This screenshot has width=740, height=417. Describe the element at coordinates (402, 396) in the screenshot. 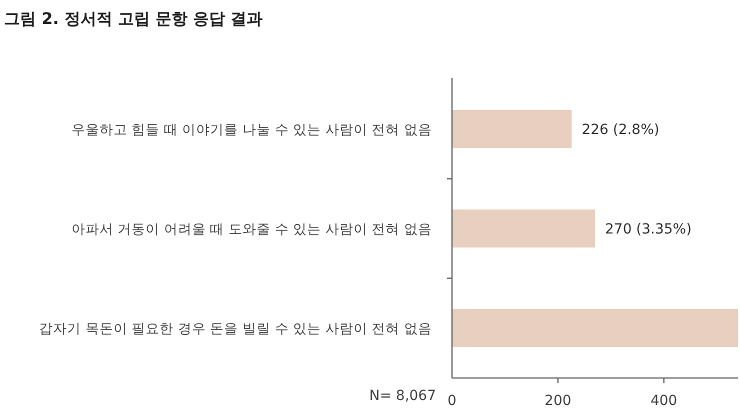

I see `text: N= 8,067` at that location.